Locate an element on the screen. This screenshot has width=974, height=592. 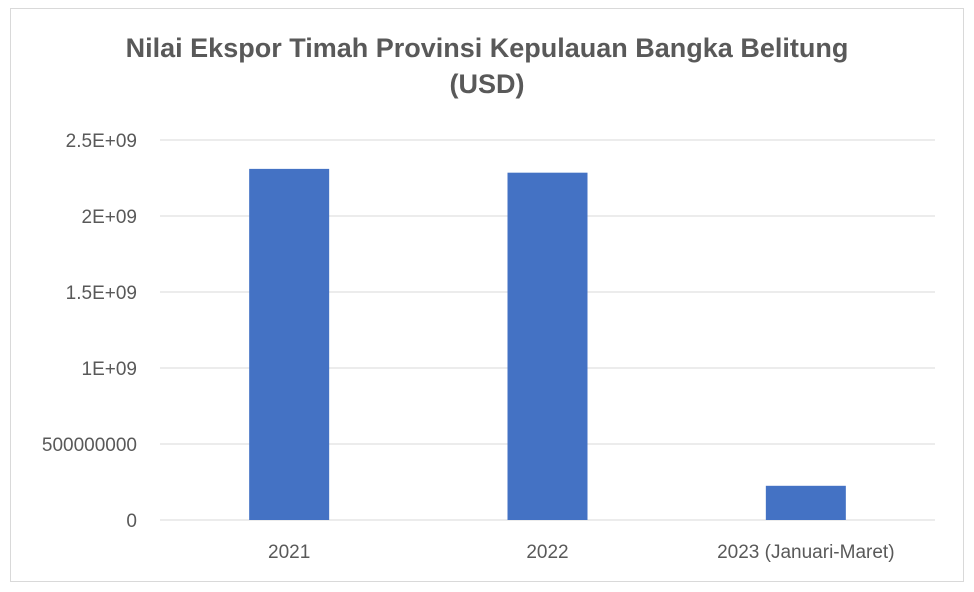
y-axis-tick-labels: 0 500000000 1E+09 1.5E+09 2E+09 2.5E+09 is located at coordinates (89, 331).